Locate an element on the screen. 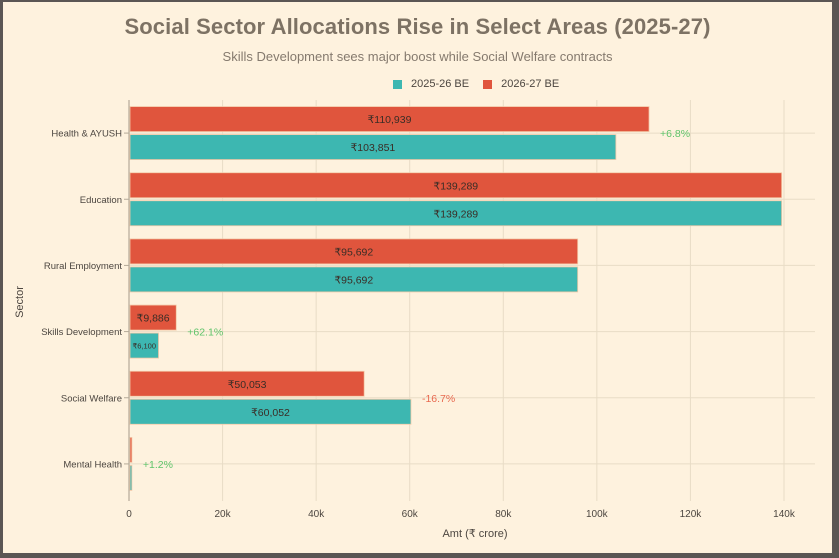 The width and height of the screenshot is (839, 558). bar-data-label: ₹60,052 is located at coordinates (270, 413).